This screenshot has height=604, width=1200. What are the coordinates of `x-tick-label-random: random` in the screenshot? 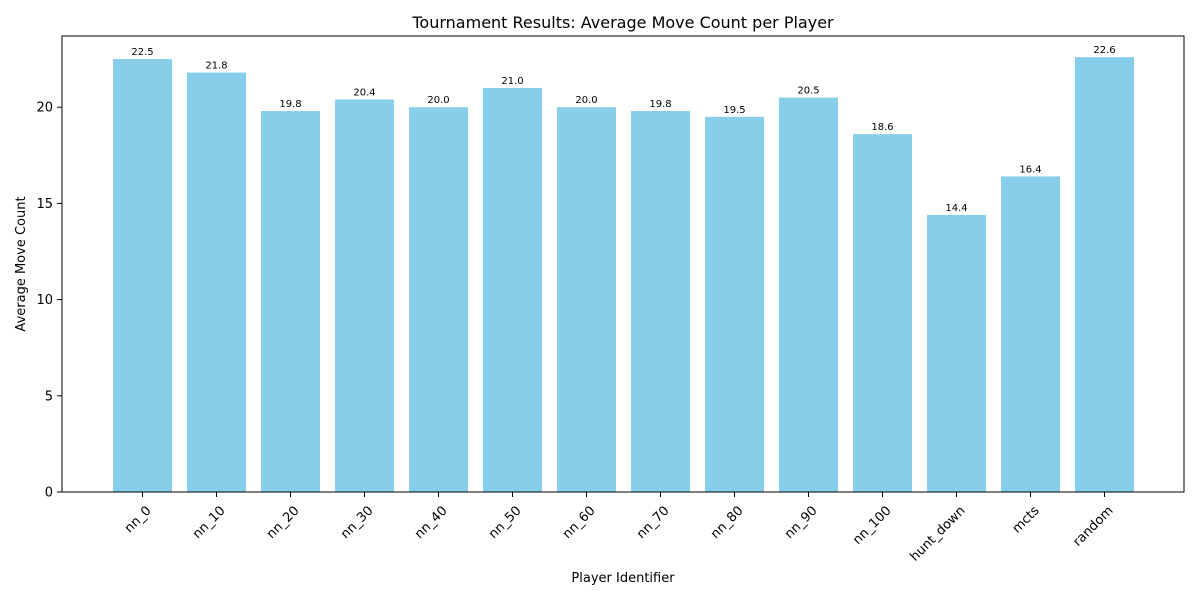 It's located at (1093, 526).